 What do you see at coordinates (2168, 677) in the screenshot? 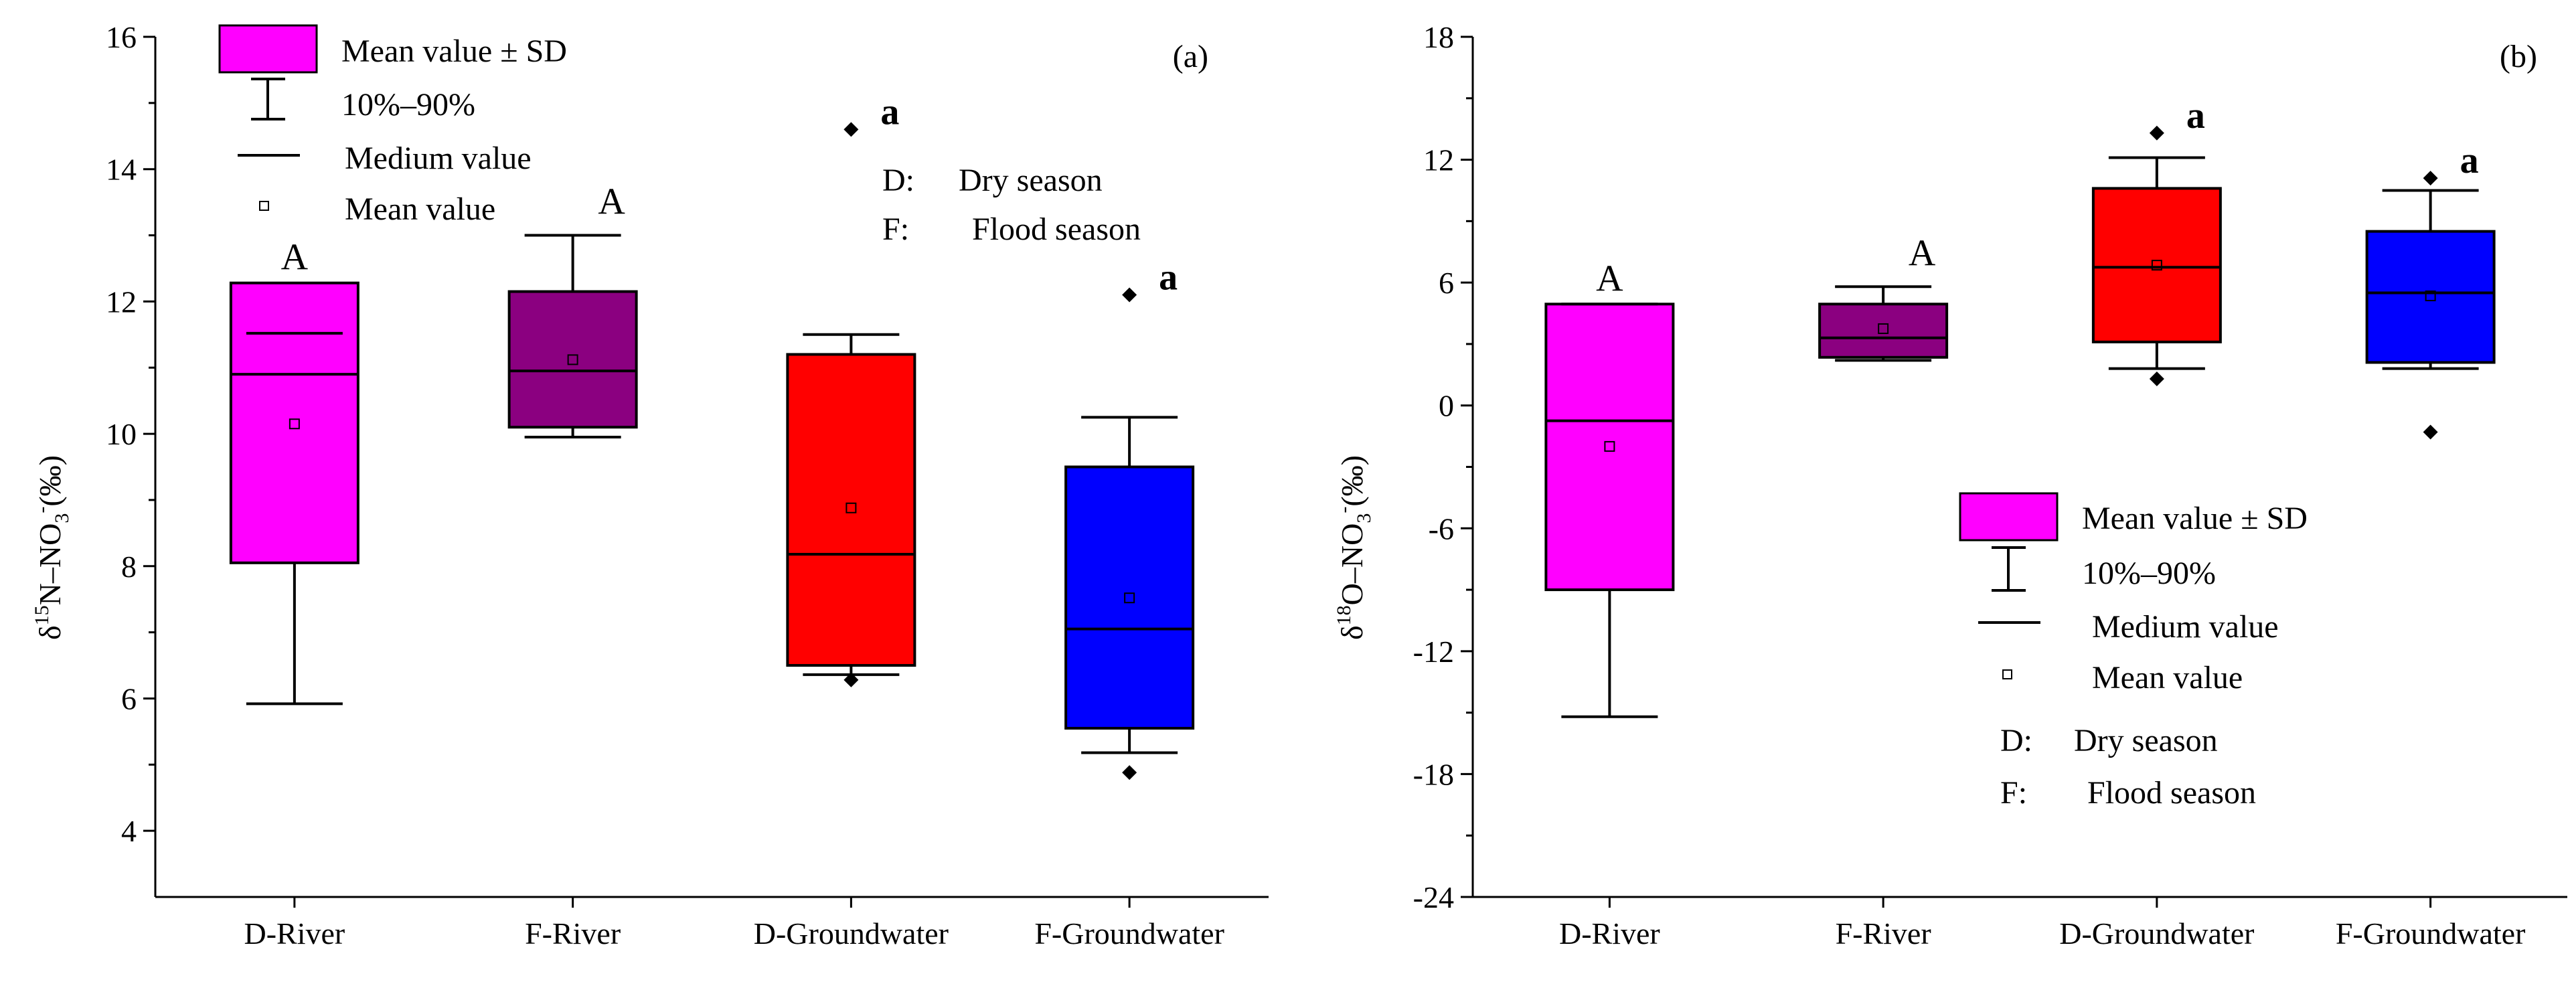
I see `legend-b-label-mean: Mean value` at bounding box center [2168, 677].